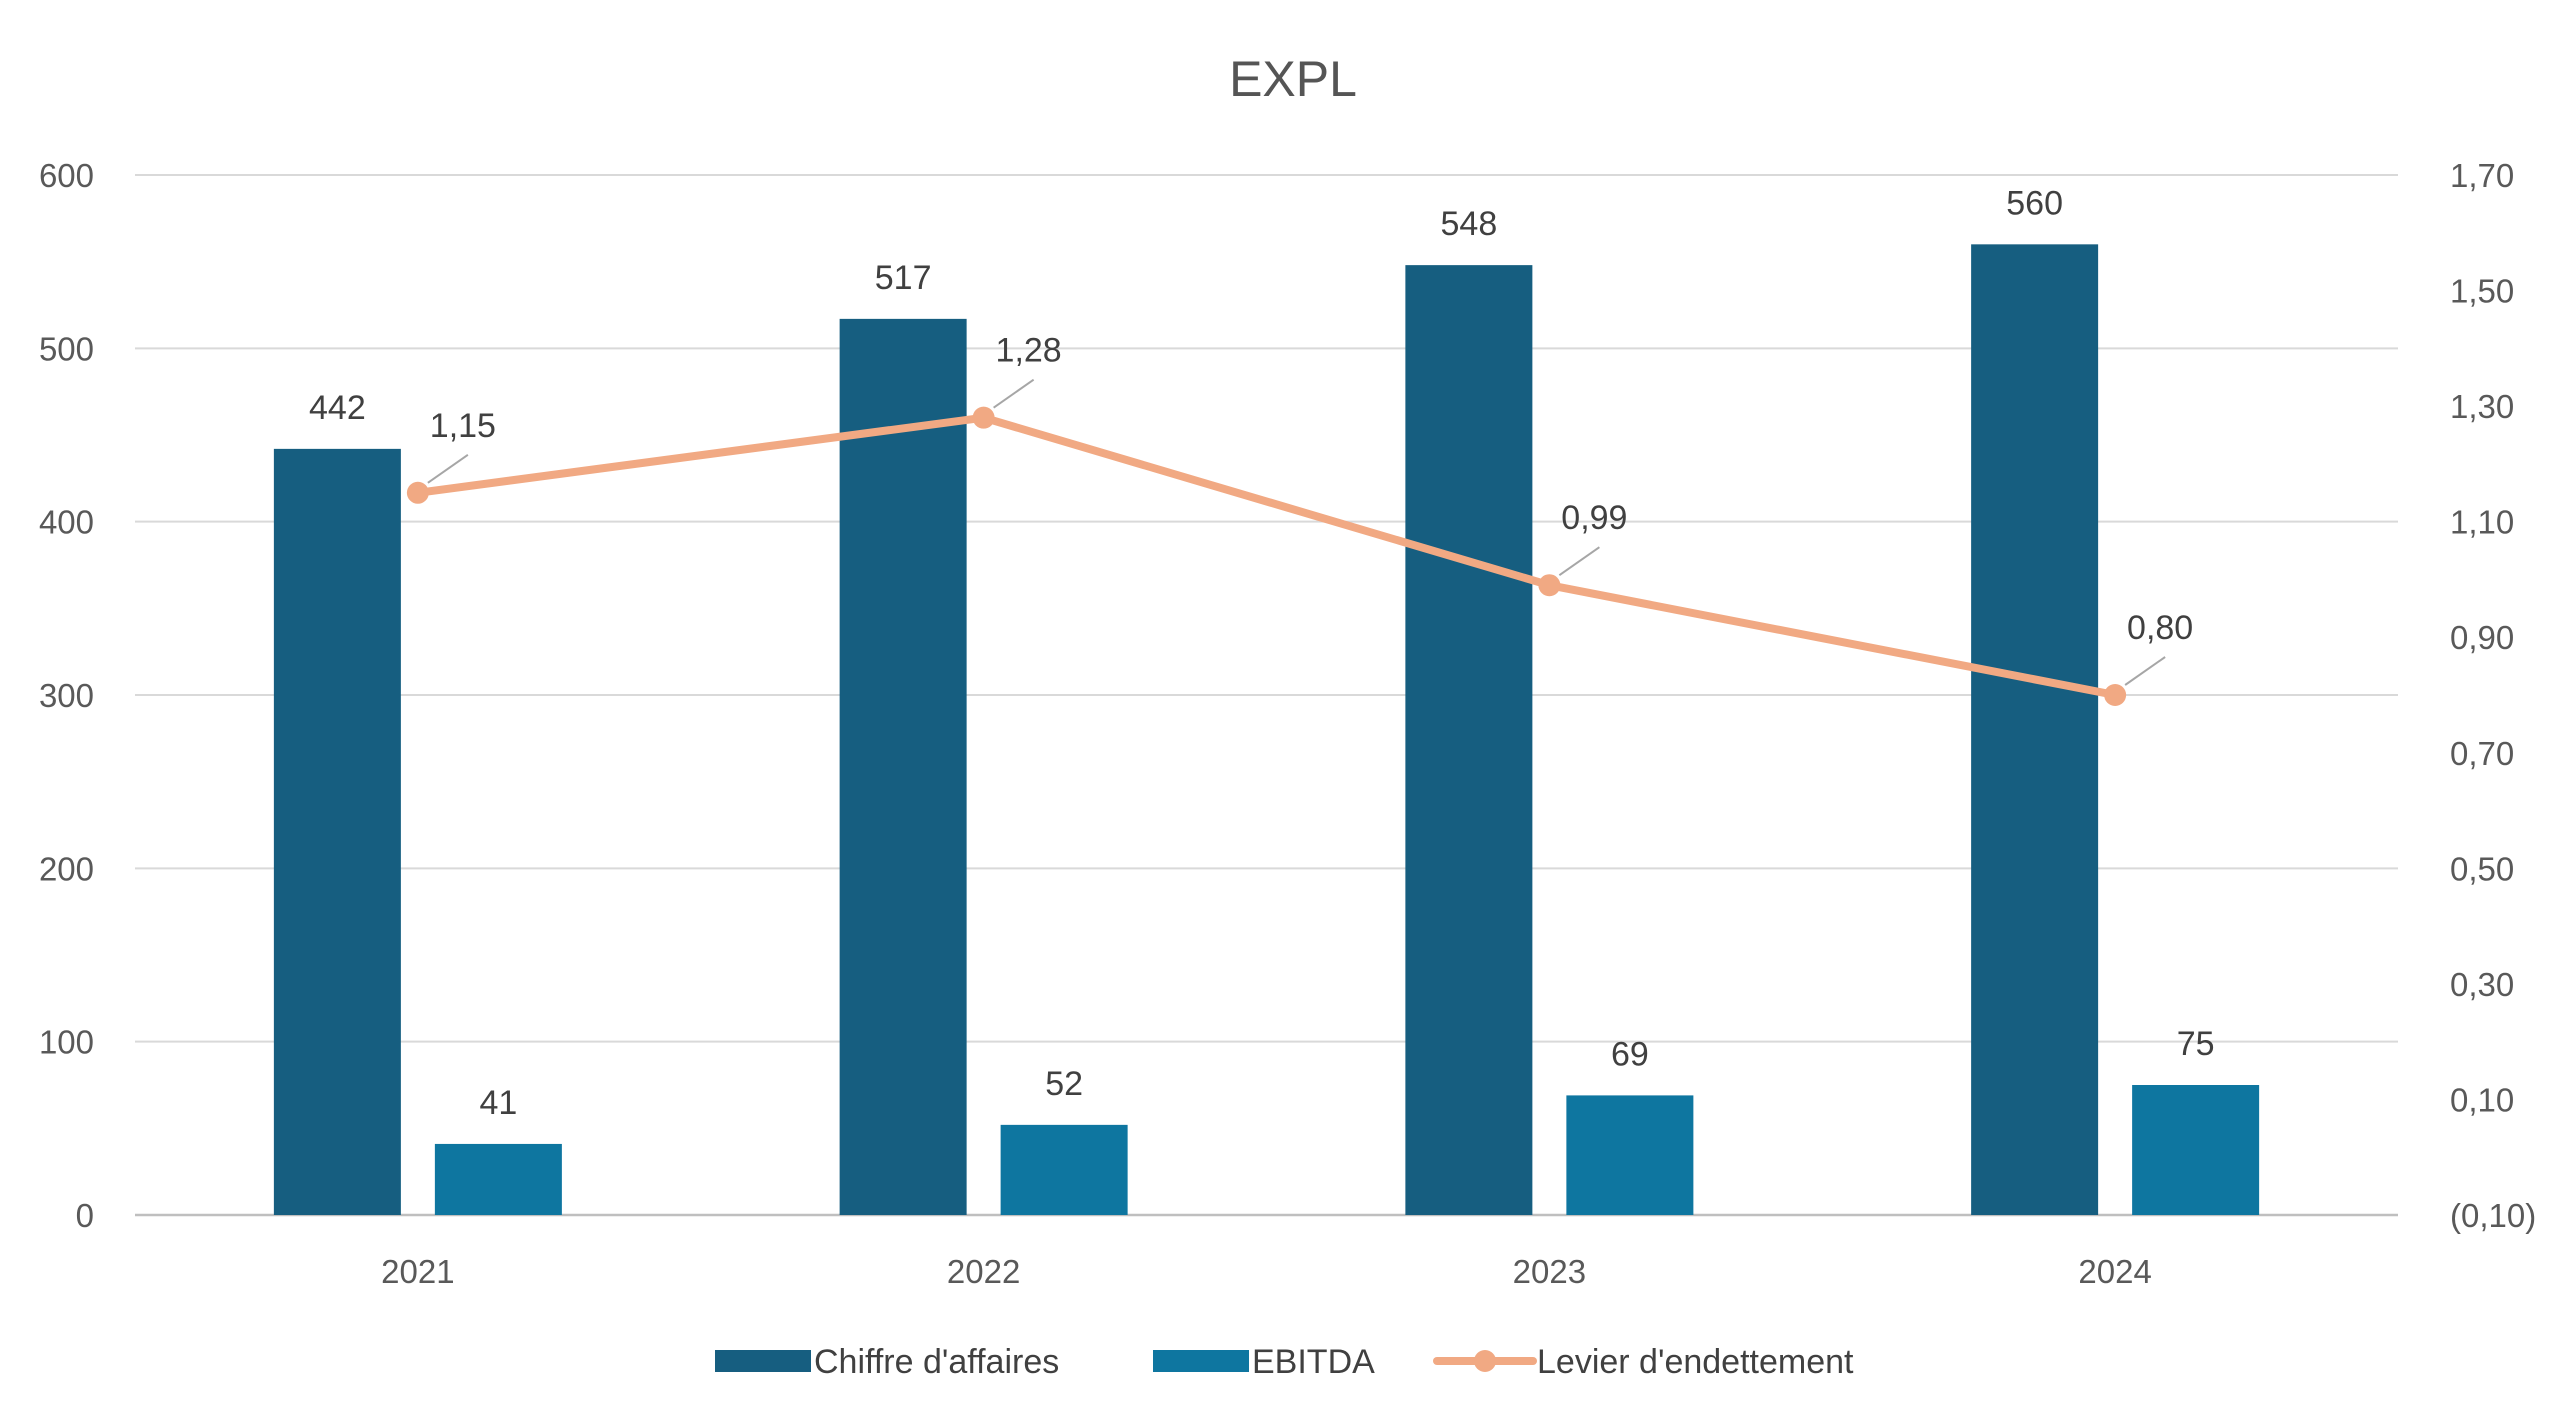  I want to click on left-tick-label: 200, so click(66, 868).